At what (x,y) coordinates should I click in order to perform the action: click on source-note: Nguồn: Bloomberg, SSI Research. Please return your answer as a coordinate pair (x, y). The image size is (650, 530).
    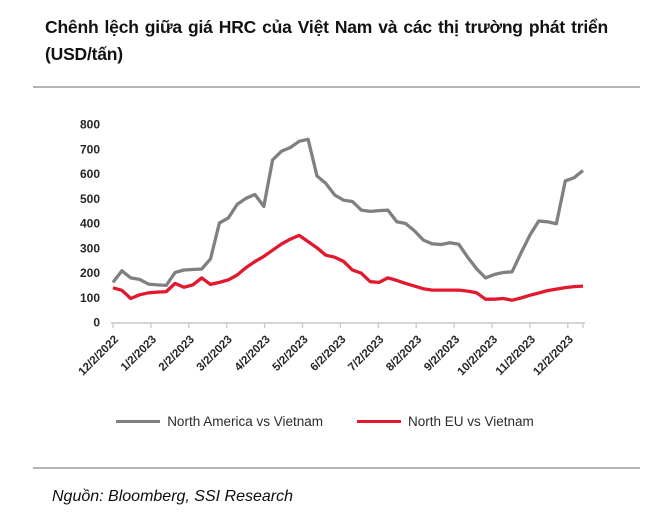
    Looking at the image, I should click on (173, 496).